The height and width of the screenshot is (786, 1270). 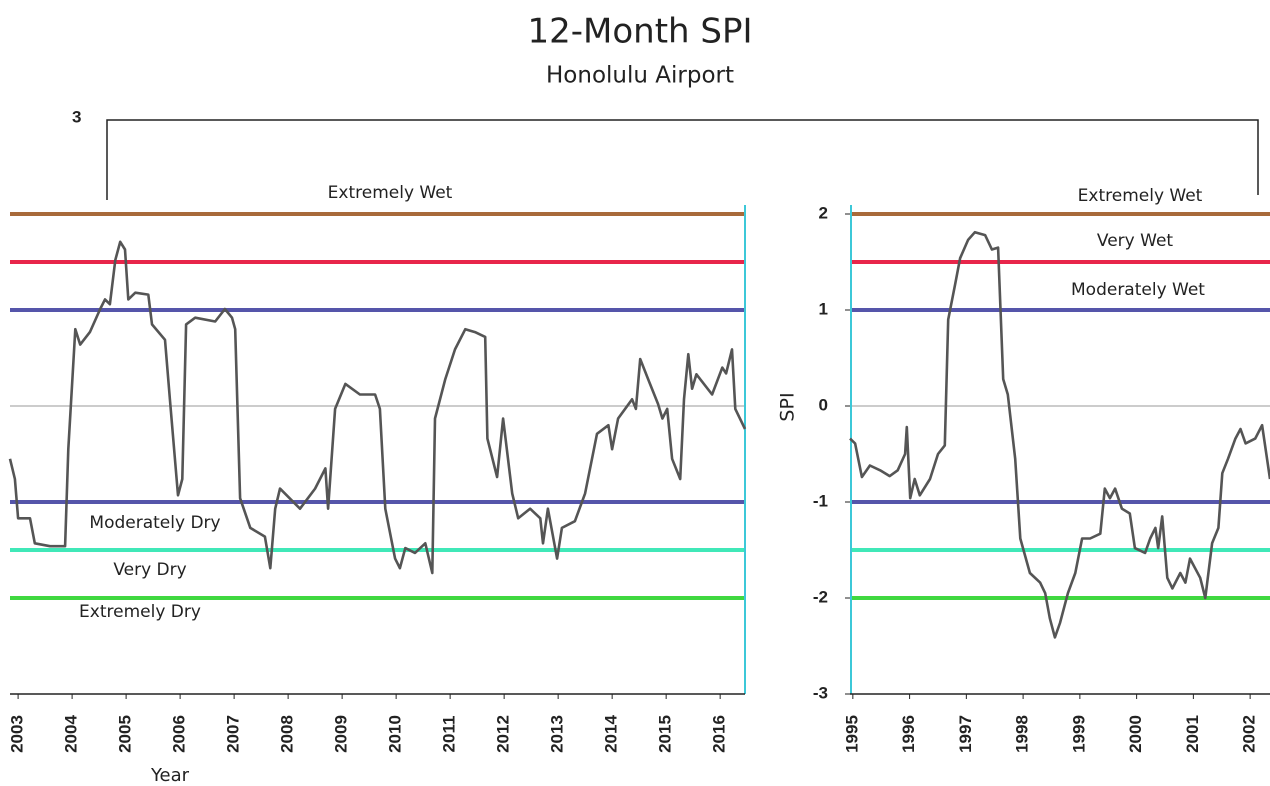 What do you see at coordinates (823, 308) in the screenshot?
I see `y-tick-label: 1` at bounding box center [823, 308].